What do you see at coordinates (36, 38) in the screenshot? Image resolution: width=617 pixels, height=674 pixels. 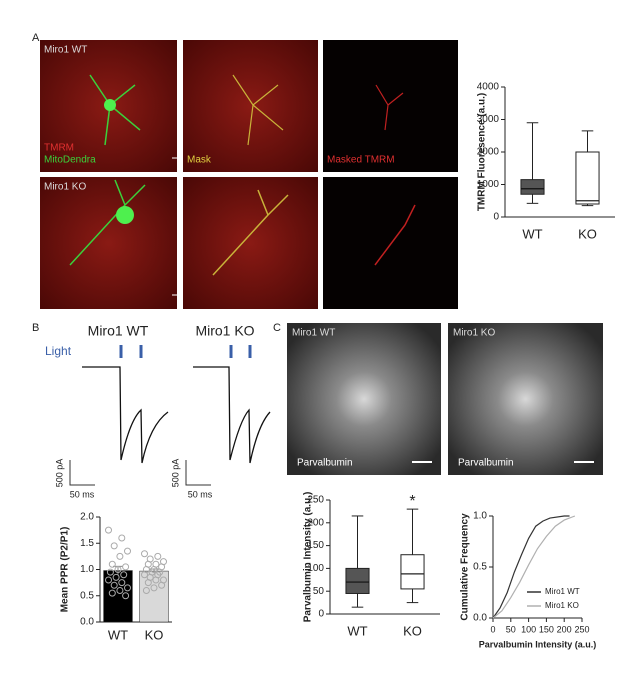 I see `panel-label: A` at bounding box center [36, 38].